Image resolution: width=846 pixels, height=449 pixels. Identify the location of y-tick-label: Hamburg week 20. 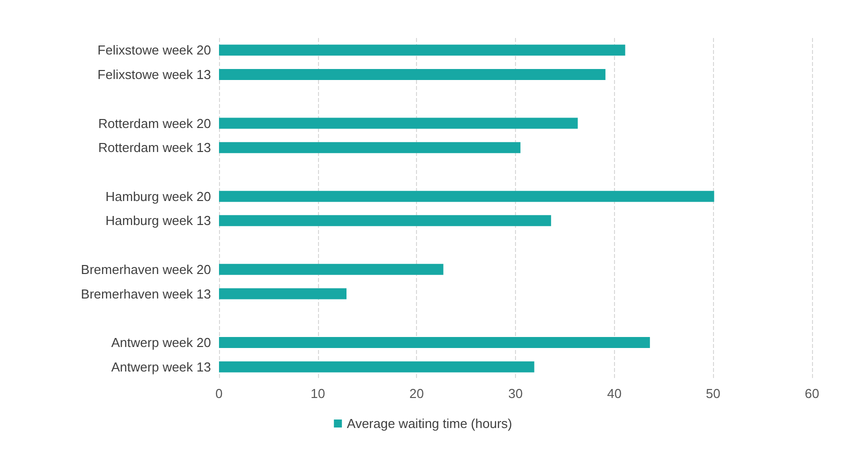
(158, 196).